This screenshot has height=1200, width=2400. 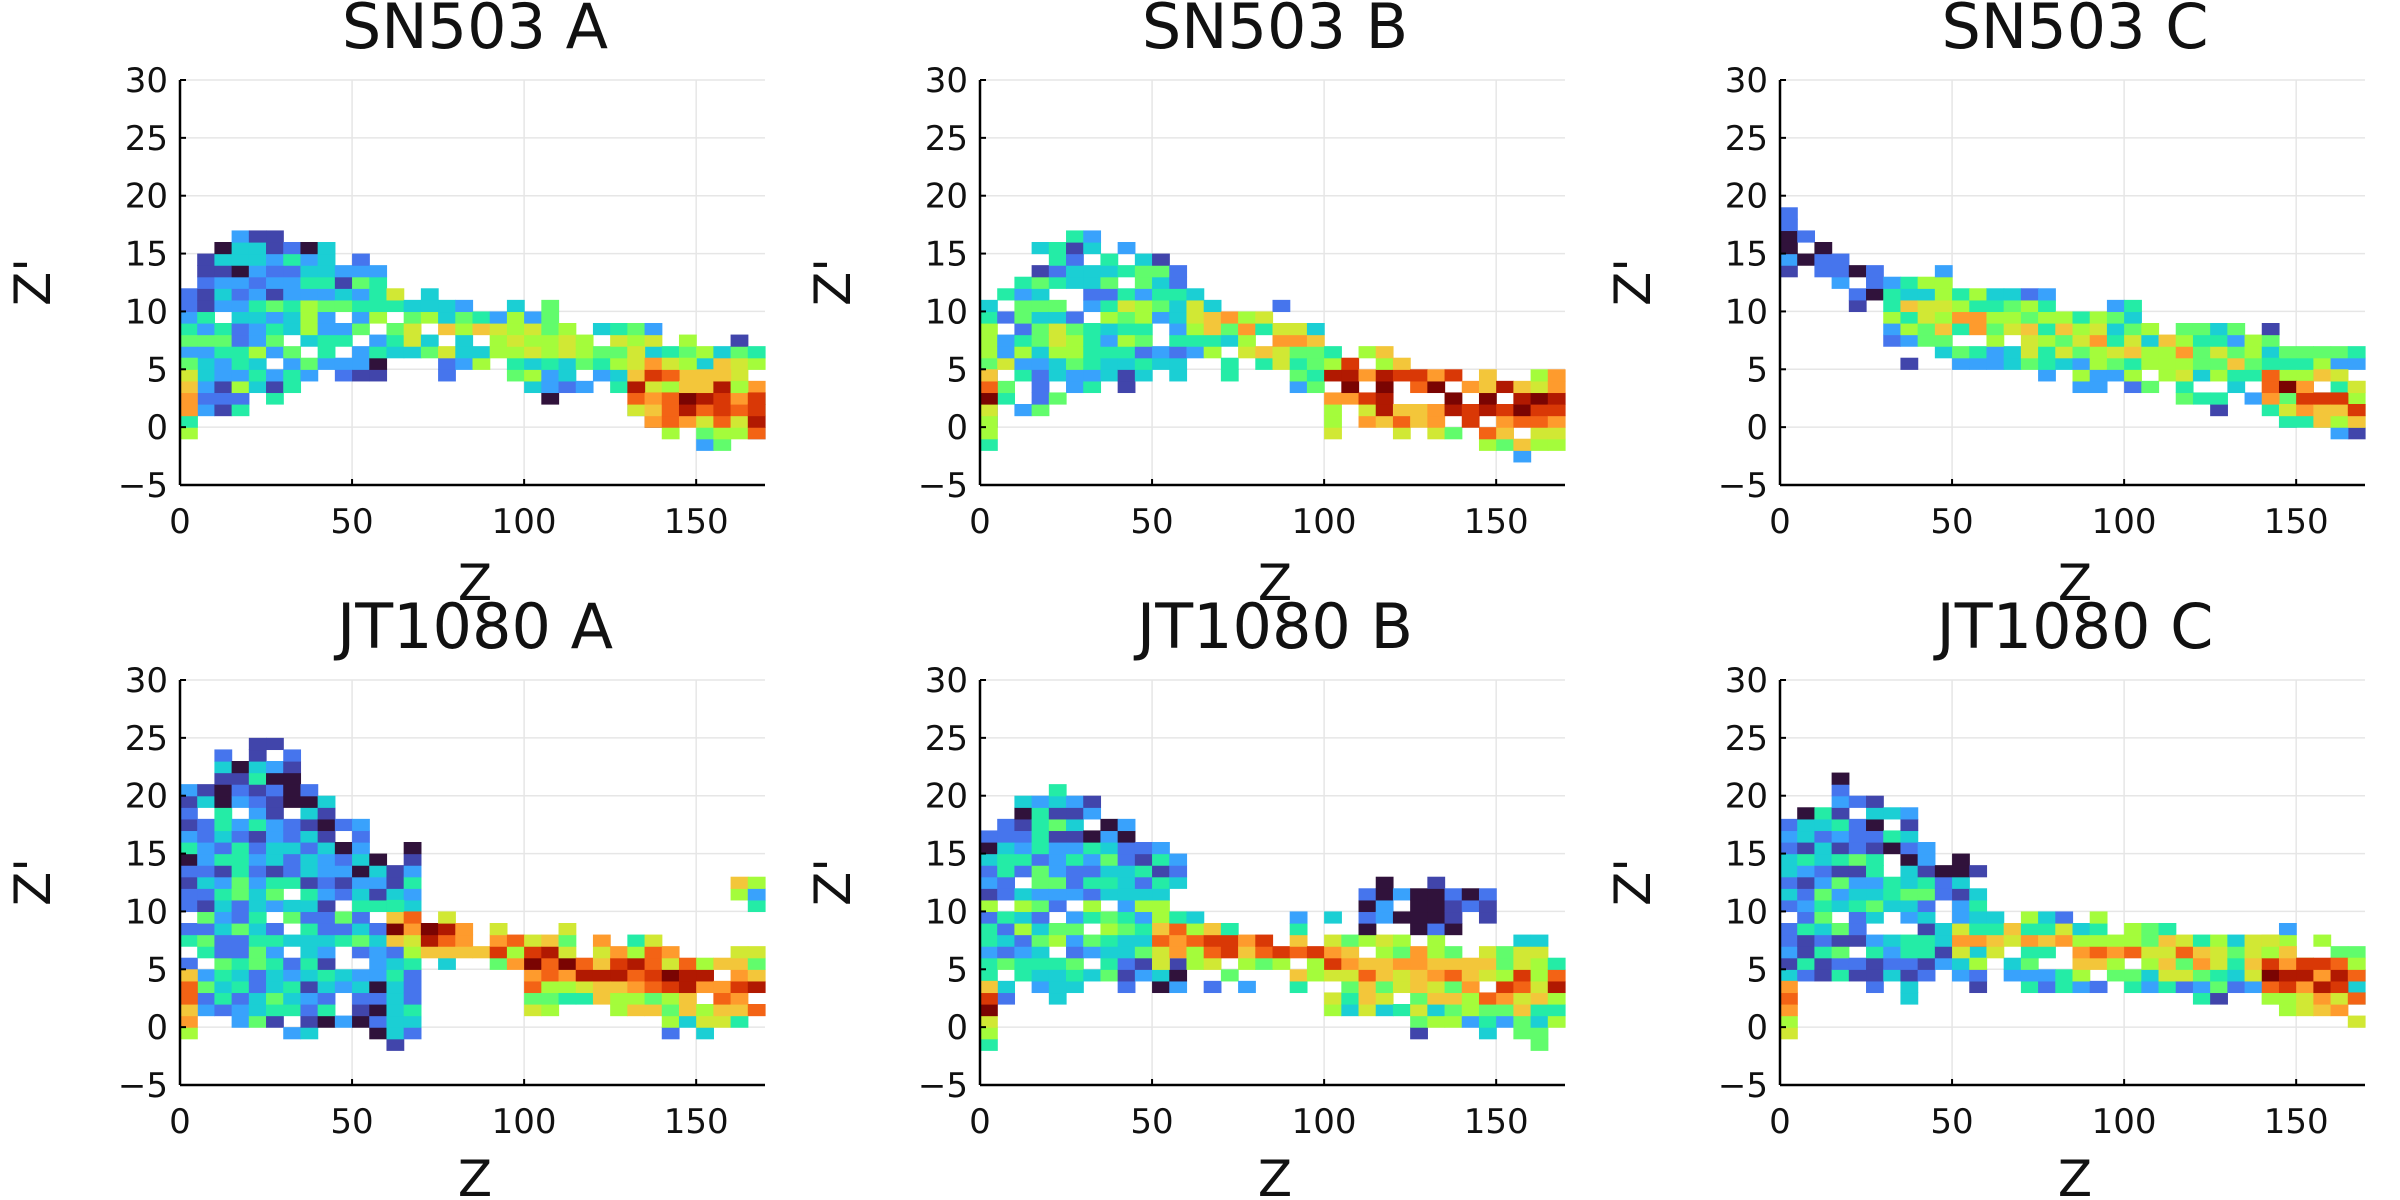 What do you see at coordinates (180, 522) in the screenshot?
I see `x-tick-label: 0` at bounding box center [180, 522].